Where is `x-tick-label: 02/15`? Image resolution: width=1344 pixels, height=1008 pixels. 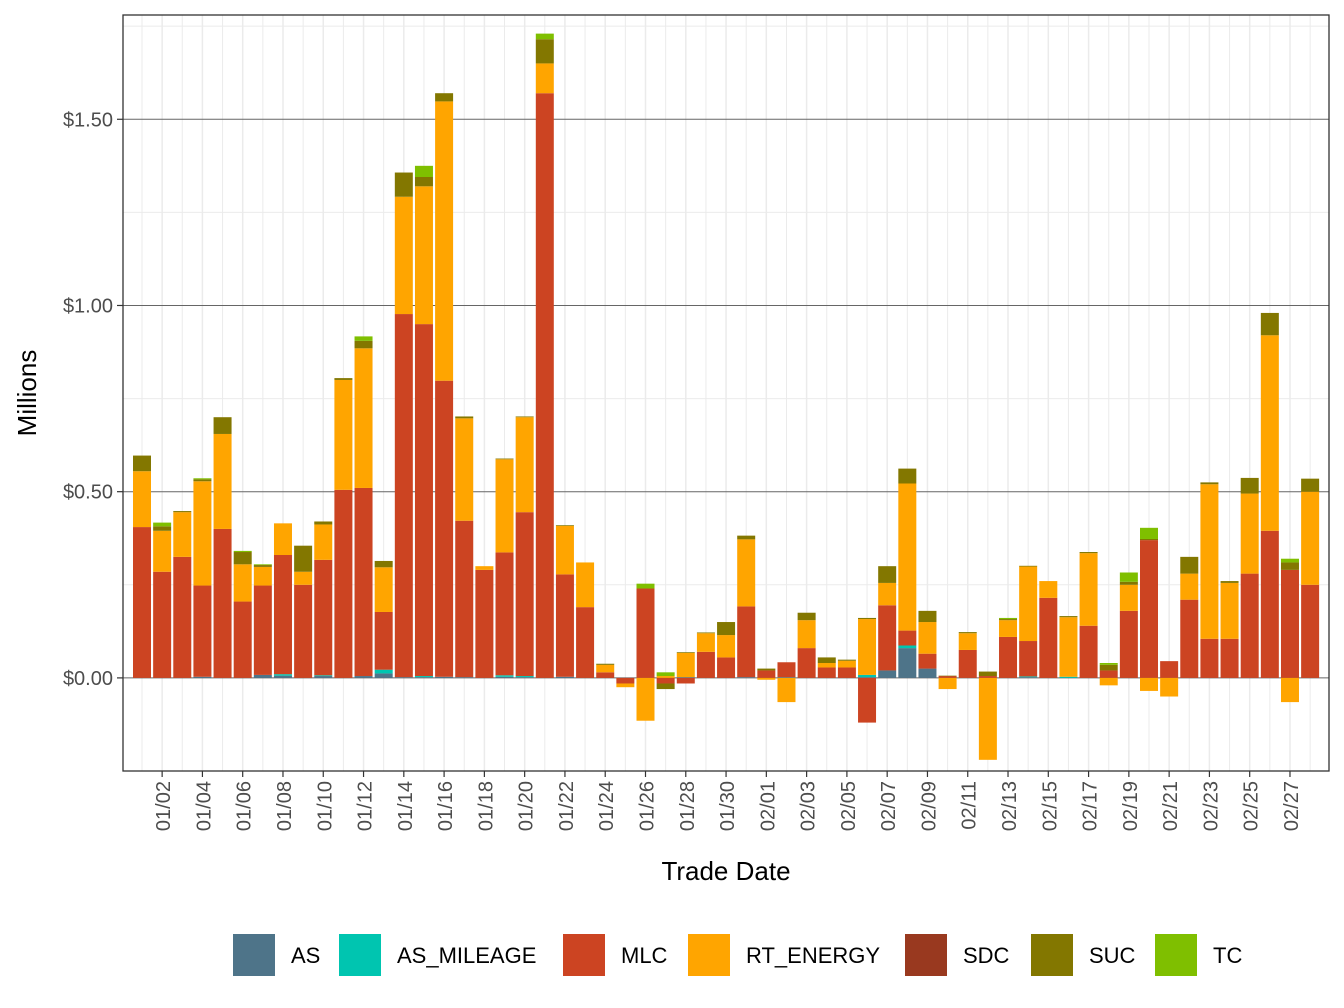 x-tick-label: 02/15 is located at coordinates (1050, 806).